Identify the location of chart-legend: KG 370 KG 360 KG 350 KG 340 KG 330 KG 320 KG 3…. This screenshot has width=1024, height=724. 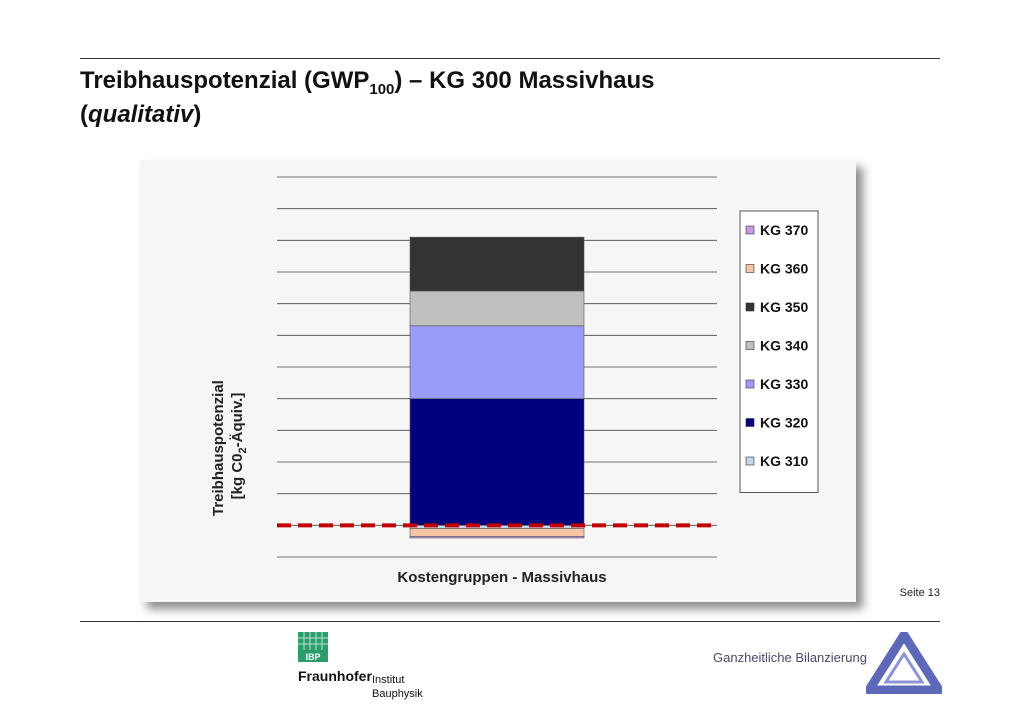
(779, 351).